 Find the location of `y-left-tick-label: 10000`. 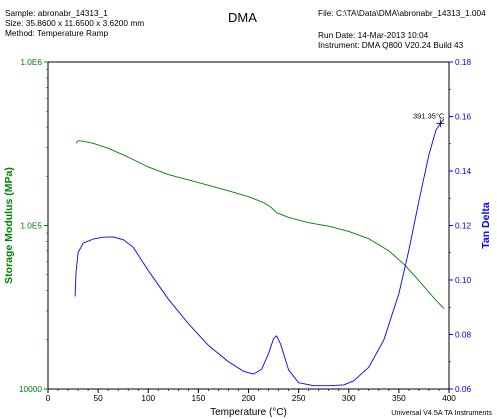

y-left-tick-label: 10000 is located at coordinates (30, 389).